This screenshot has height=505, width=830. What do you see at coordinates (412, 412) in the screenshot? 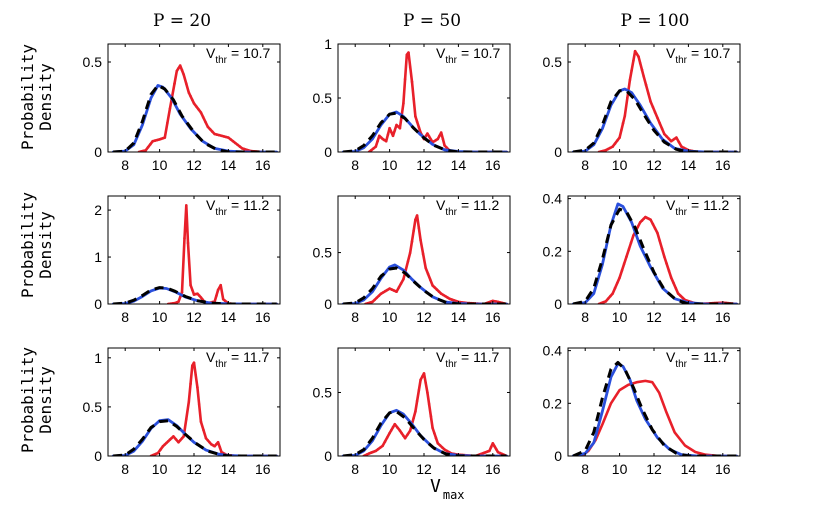
I see `panel-r2-c1: 8 10 12 14 16 0 0.5 Vthr = 11.7` at bounding box center [412, 412].